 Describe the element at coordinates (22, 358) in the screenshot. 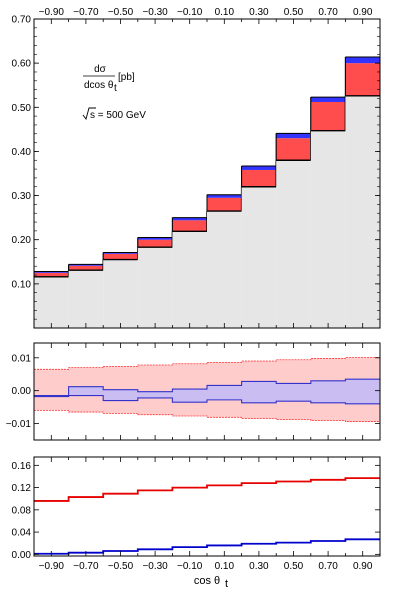

I see `y-tick-label: 0.01` at that location.